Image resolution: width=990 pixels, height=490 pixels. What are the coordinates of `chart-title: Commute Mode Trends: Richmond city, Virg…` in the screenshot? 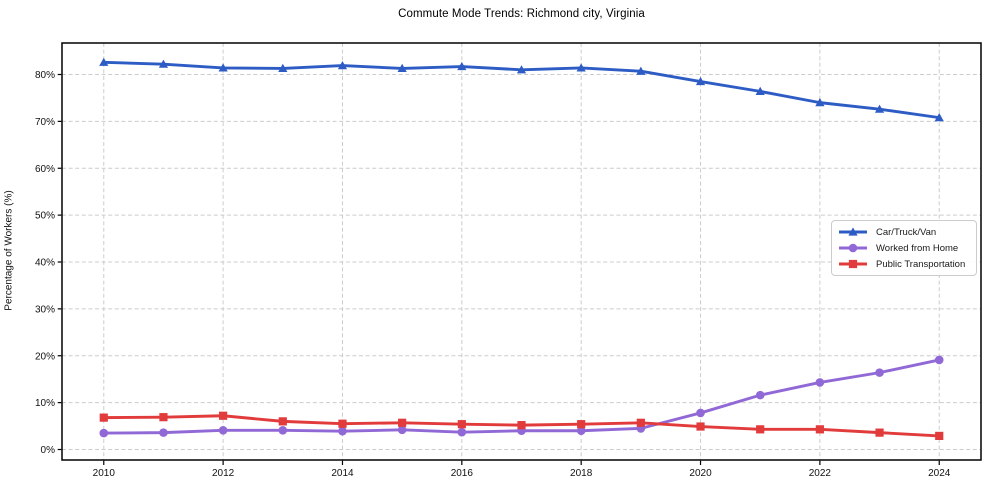 It's located at (521, 14).